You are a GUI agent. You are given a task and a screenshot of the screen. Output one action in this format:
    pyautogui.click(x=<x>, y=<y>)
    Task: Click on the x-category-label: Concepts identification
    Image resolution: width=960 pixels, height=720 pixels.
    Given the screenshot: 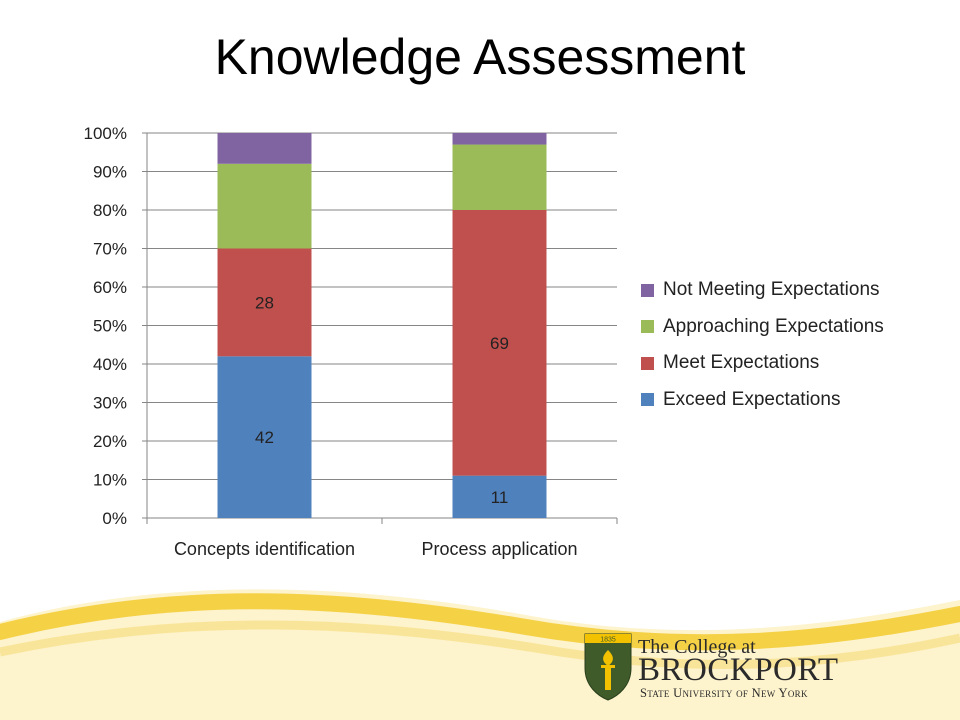 What is the action you would take?
    pyautogui.click(x=264, y=549)
    